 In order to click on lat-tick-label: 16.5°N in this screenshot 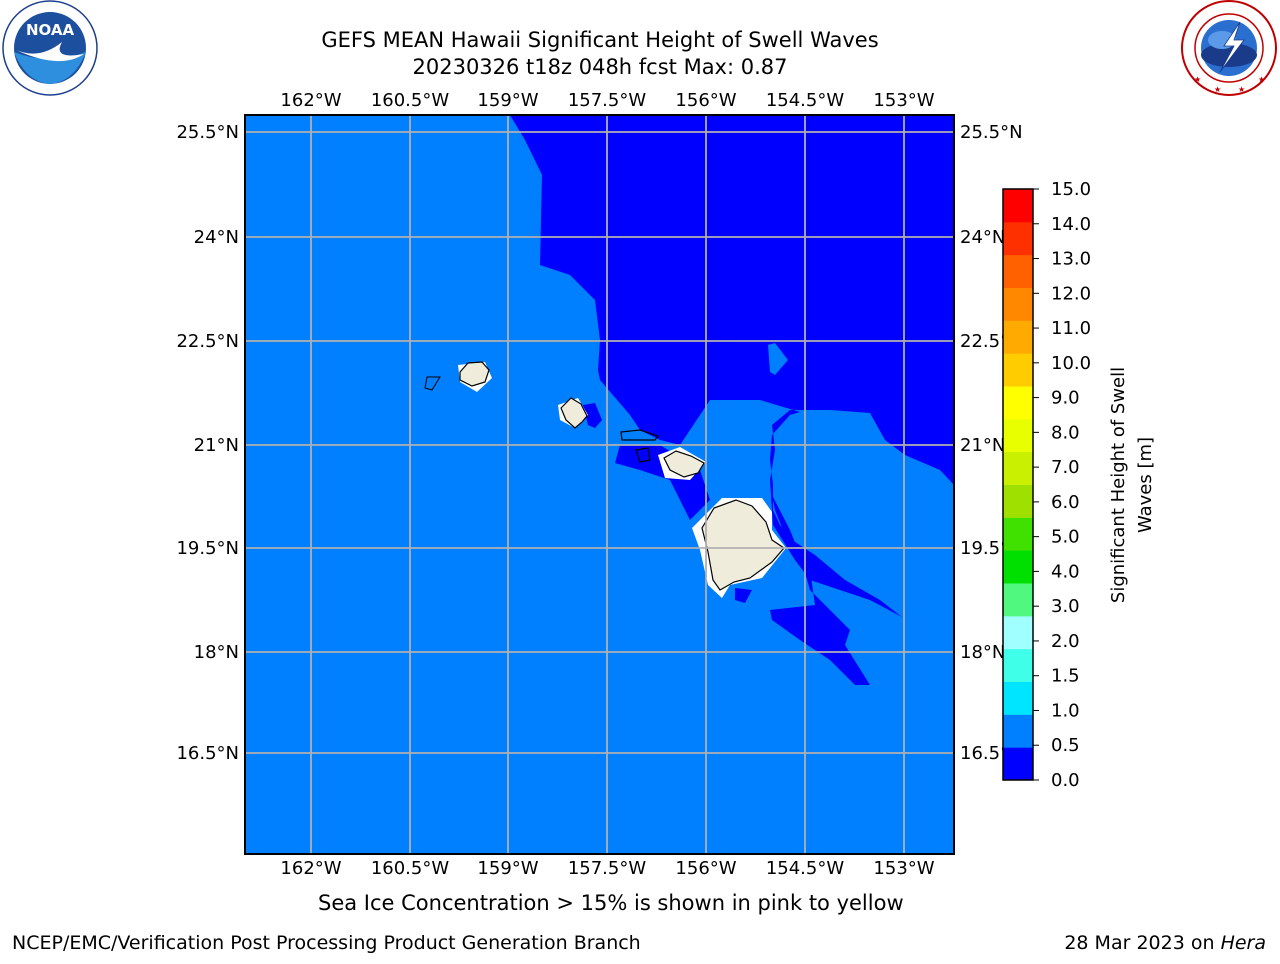, I will do `click(207, 753)`.